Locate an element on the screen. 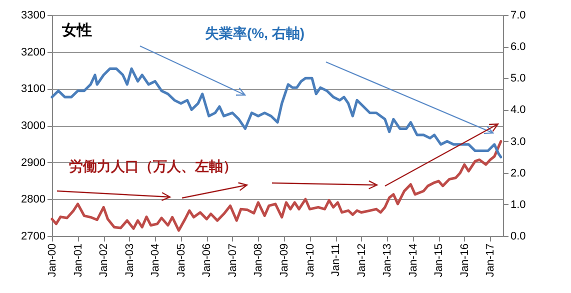 This screenshot has height=293, width=571. y-tick-label: 3200 is located at coordinates (33, 52).